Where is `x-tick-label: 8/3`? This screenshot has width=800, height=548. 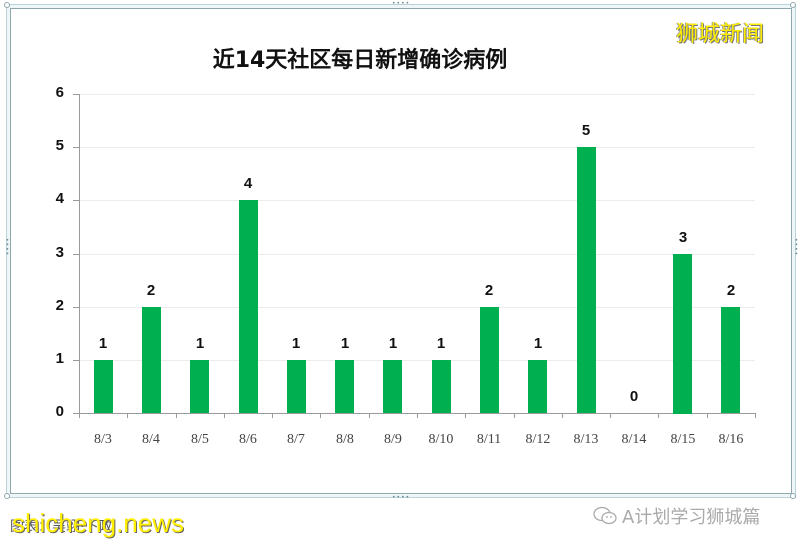
x-tick-label: 8/3 is located at coordinates (103, 439).